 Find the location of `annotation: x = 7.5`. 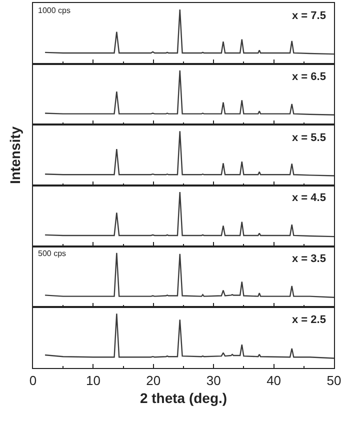

annotation: x = 7.5 is located at coordinates (309, 16).